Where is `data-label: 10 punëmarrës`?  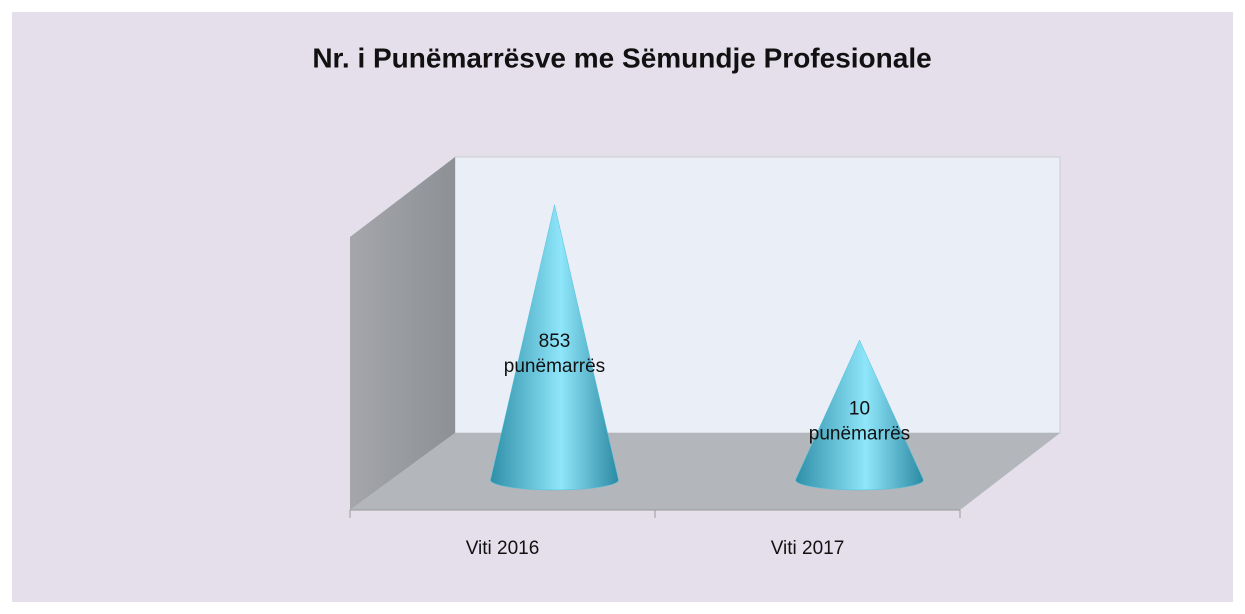
data-label: 10 punëmarrës is located at coordinates (859, 422).